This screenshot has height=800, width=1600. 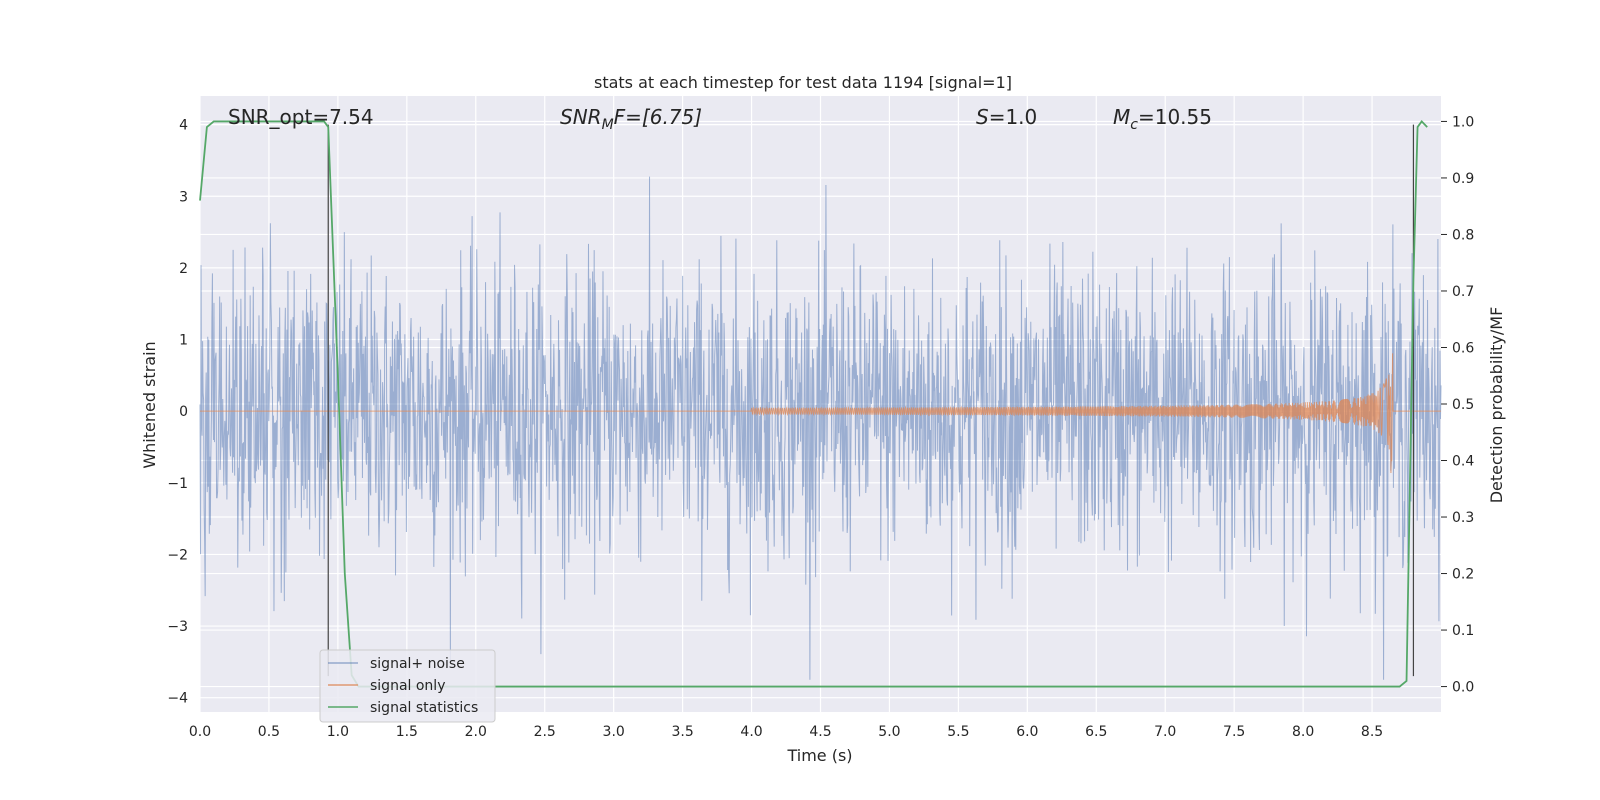 I want to click on series-signal-only, so click(x=820, y=413).